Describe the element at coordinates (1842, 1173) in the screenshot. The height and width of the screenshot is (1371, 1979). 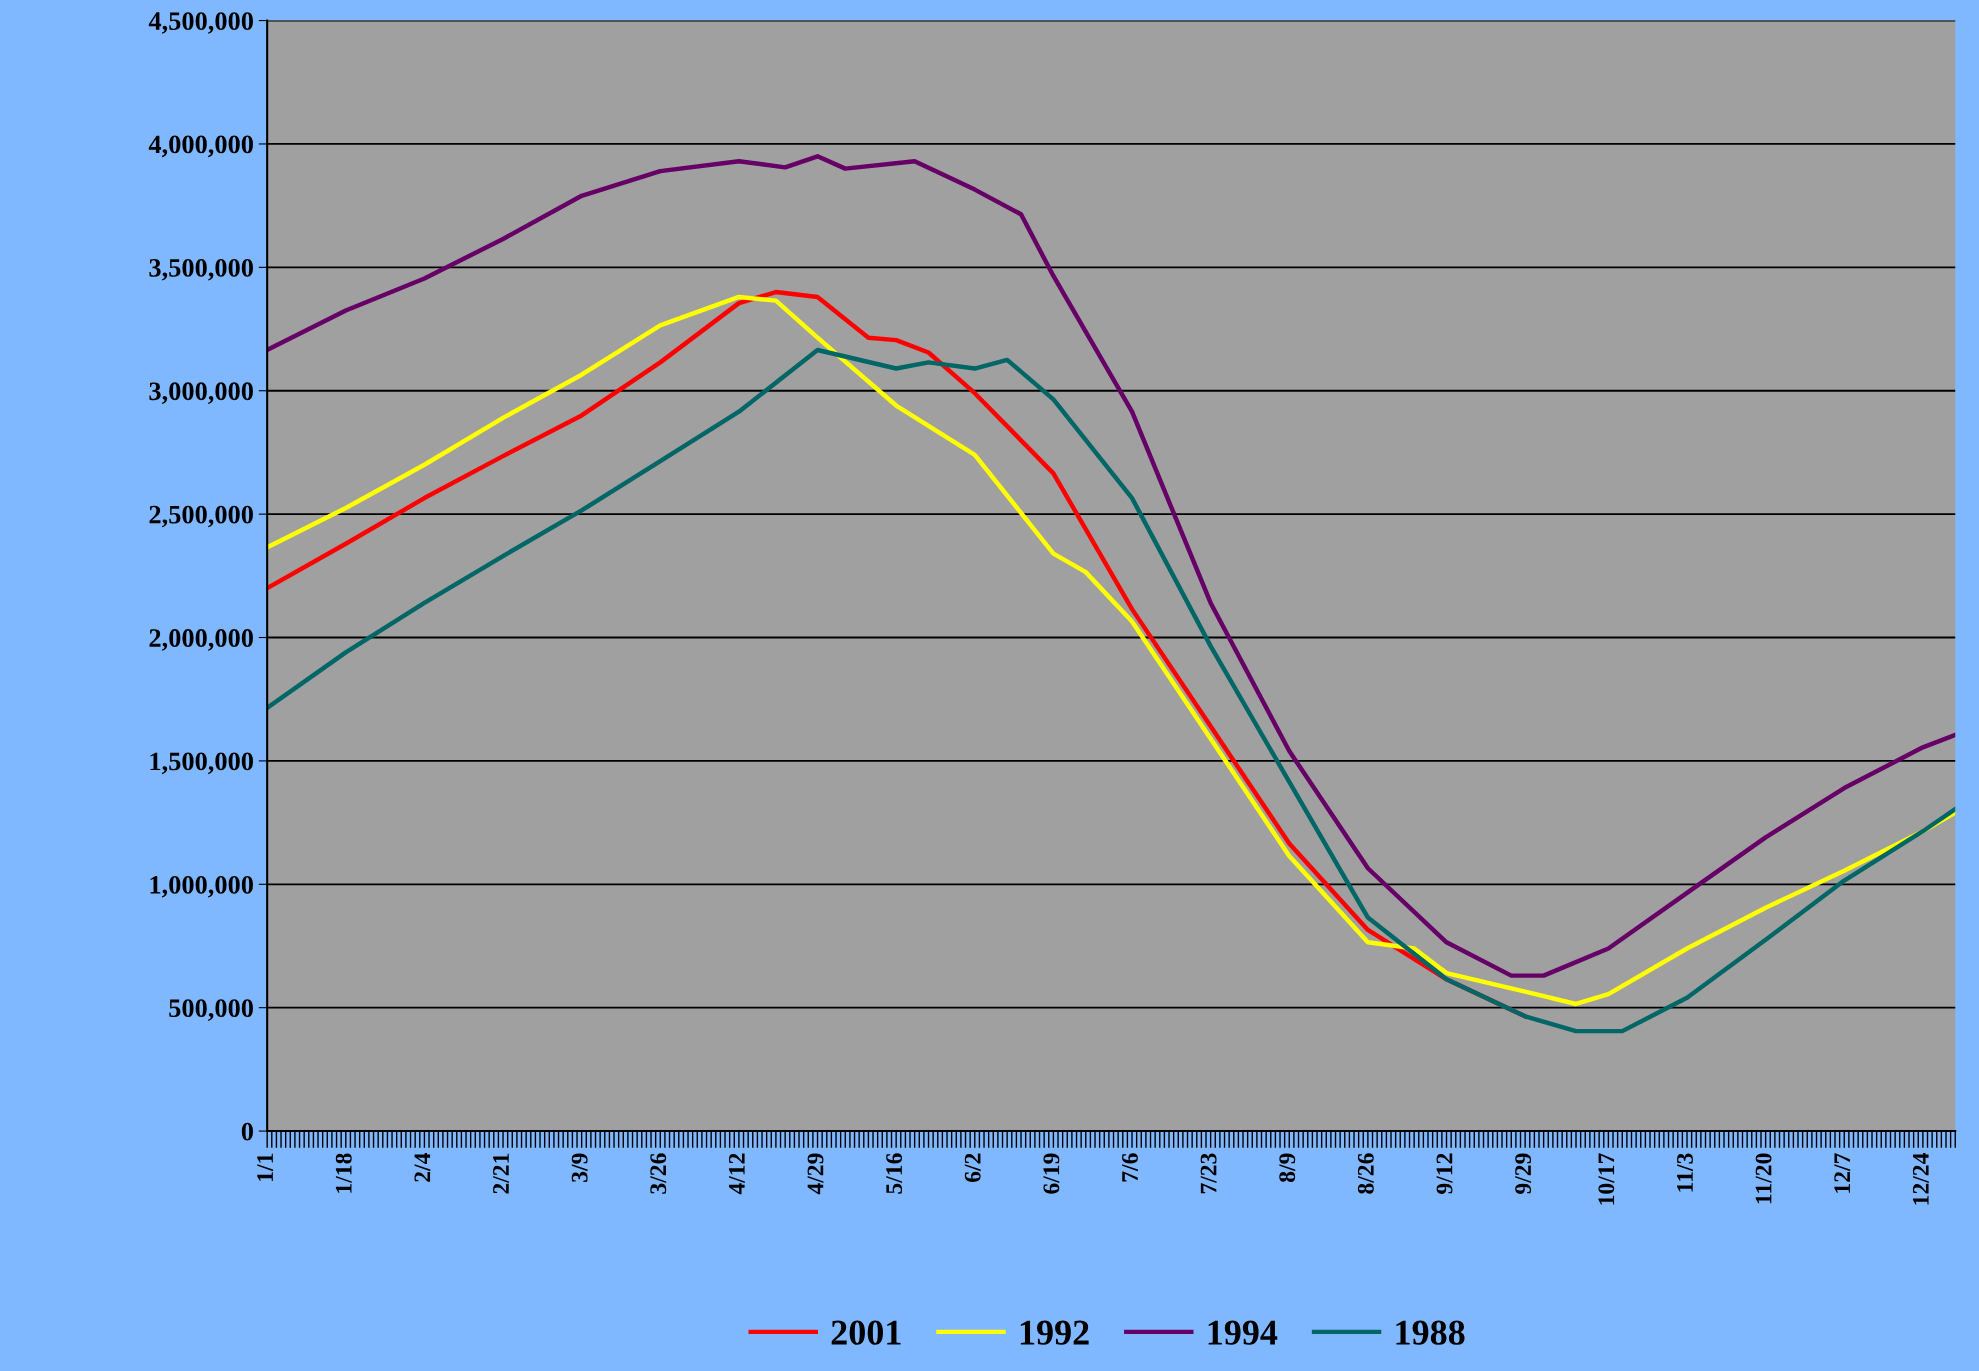
I see `x-tick-label: 12/7` at that location.